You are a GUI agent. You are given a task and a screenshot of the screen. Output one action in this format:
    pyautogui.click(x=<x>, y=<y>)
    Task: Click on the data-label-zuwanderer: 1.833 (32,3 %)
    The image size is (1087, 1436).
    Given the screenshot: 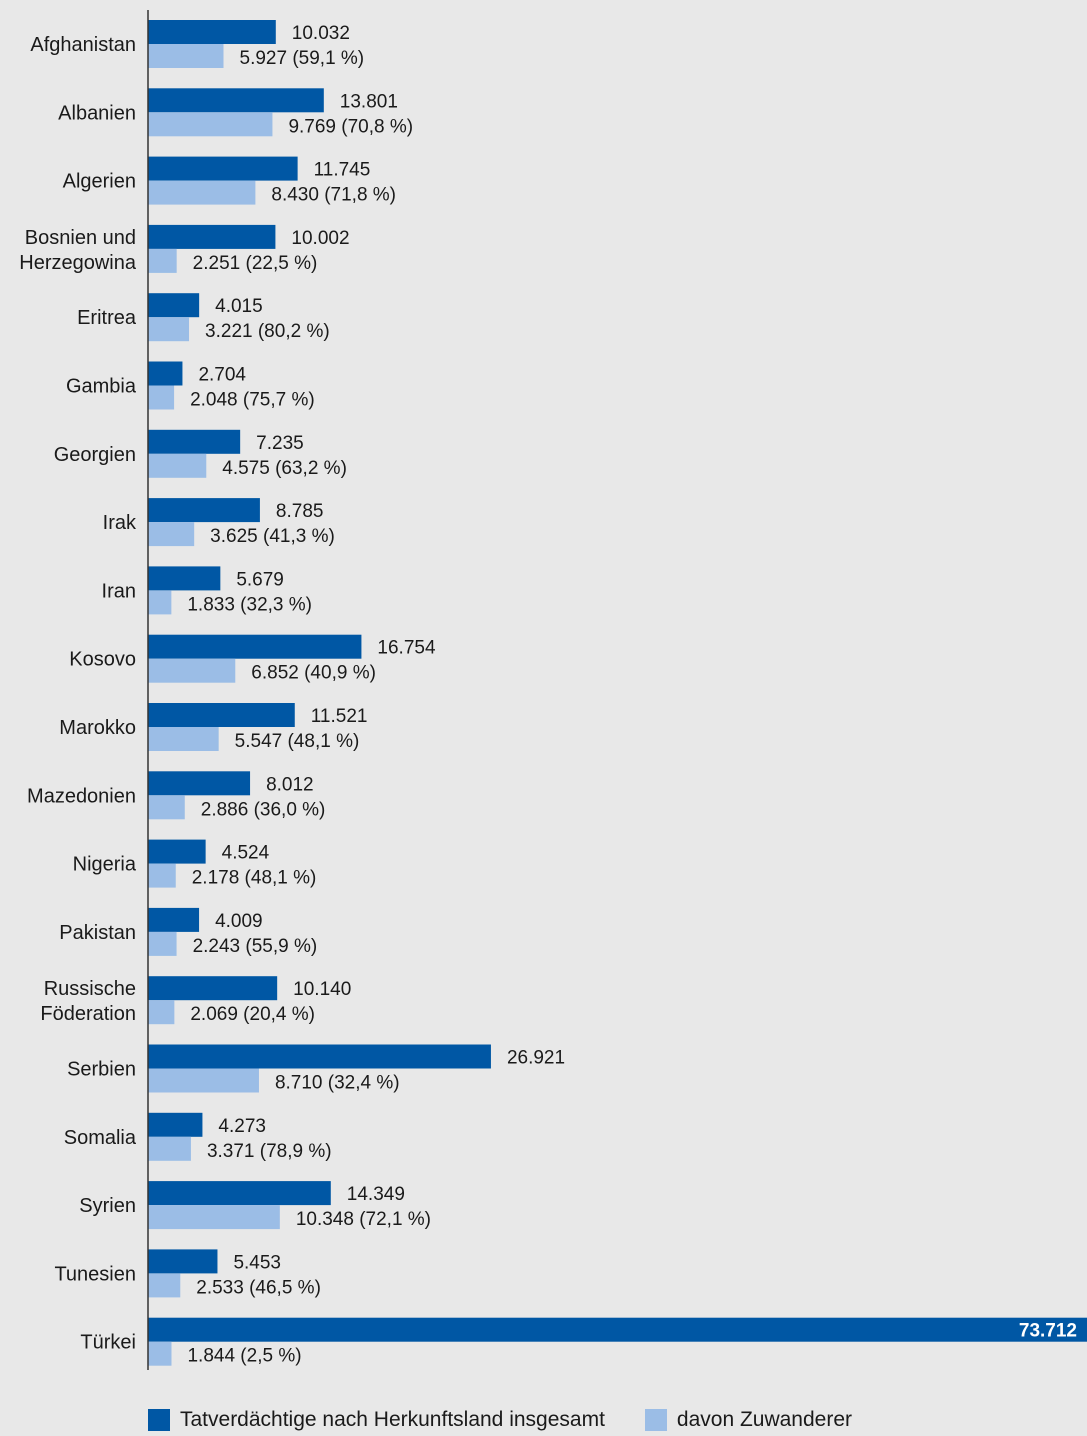 What is the action you would take?
    pyautogui.click(x=249, y=604)
    